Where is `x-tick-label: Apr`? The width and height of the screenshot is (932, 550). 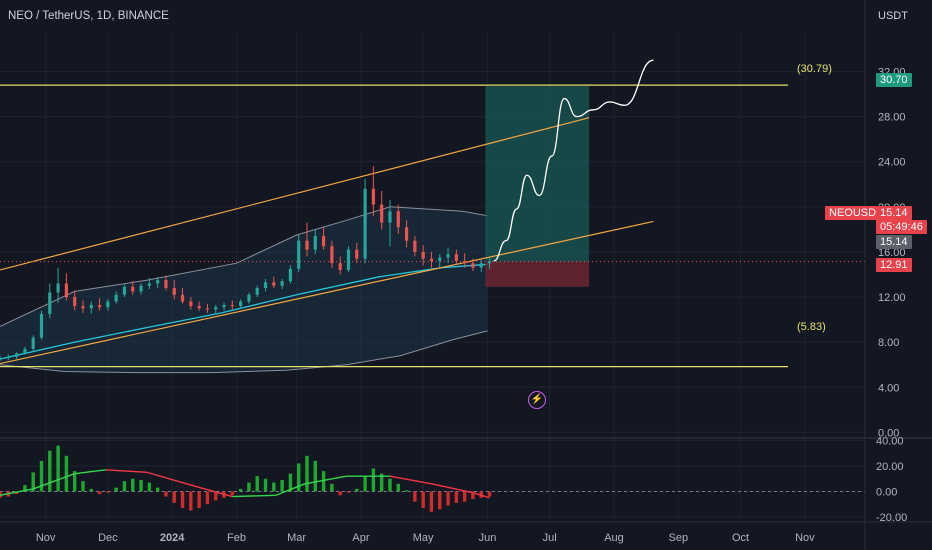
x-tick-label: Apr is located at coordinates (360, 538).